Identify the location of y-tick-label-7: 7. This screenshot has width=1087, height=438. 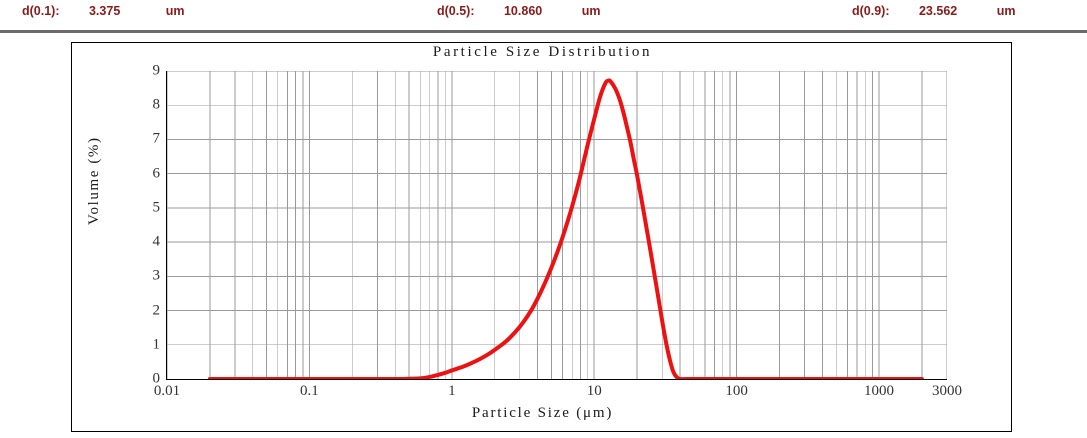
(156, 138).